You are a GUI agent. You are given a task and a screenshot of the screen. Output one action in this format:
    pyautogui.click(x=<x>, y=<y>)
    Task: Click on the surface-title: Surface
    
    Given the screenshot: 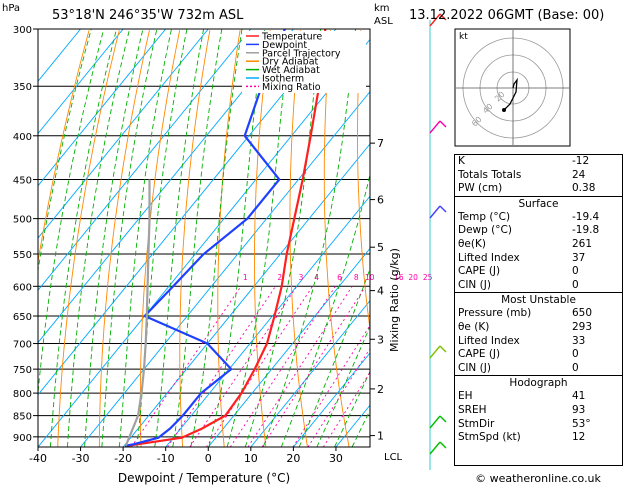 What is the action you would take?
    pyautogui.click(x=538, y=203)
    